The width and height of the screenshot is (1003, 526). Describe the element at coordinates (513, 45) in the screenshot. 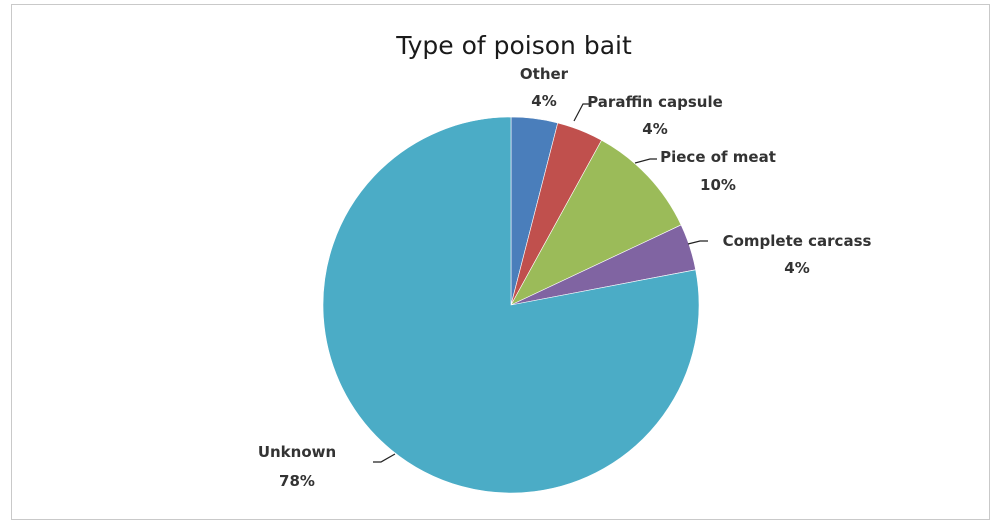

I see `chart-title: Type of poison bait` at that location.